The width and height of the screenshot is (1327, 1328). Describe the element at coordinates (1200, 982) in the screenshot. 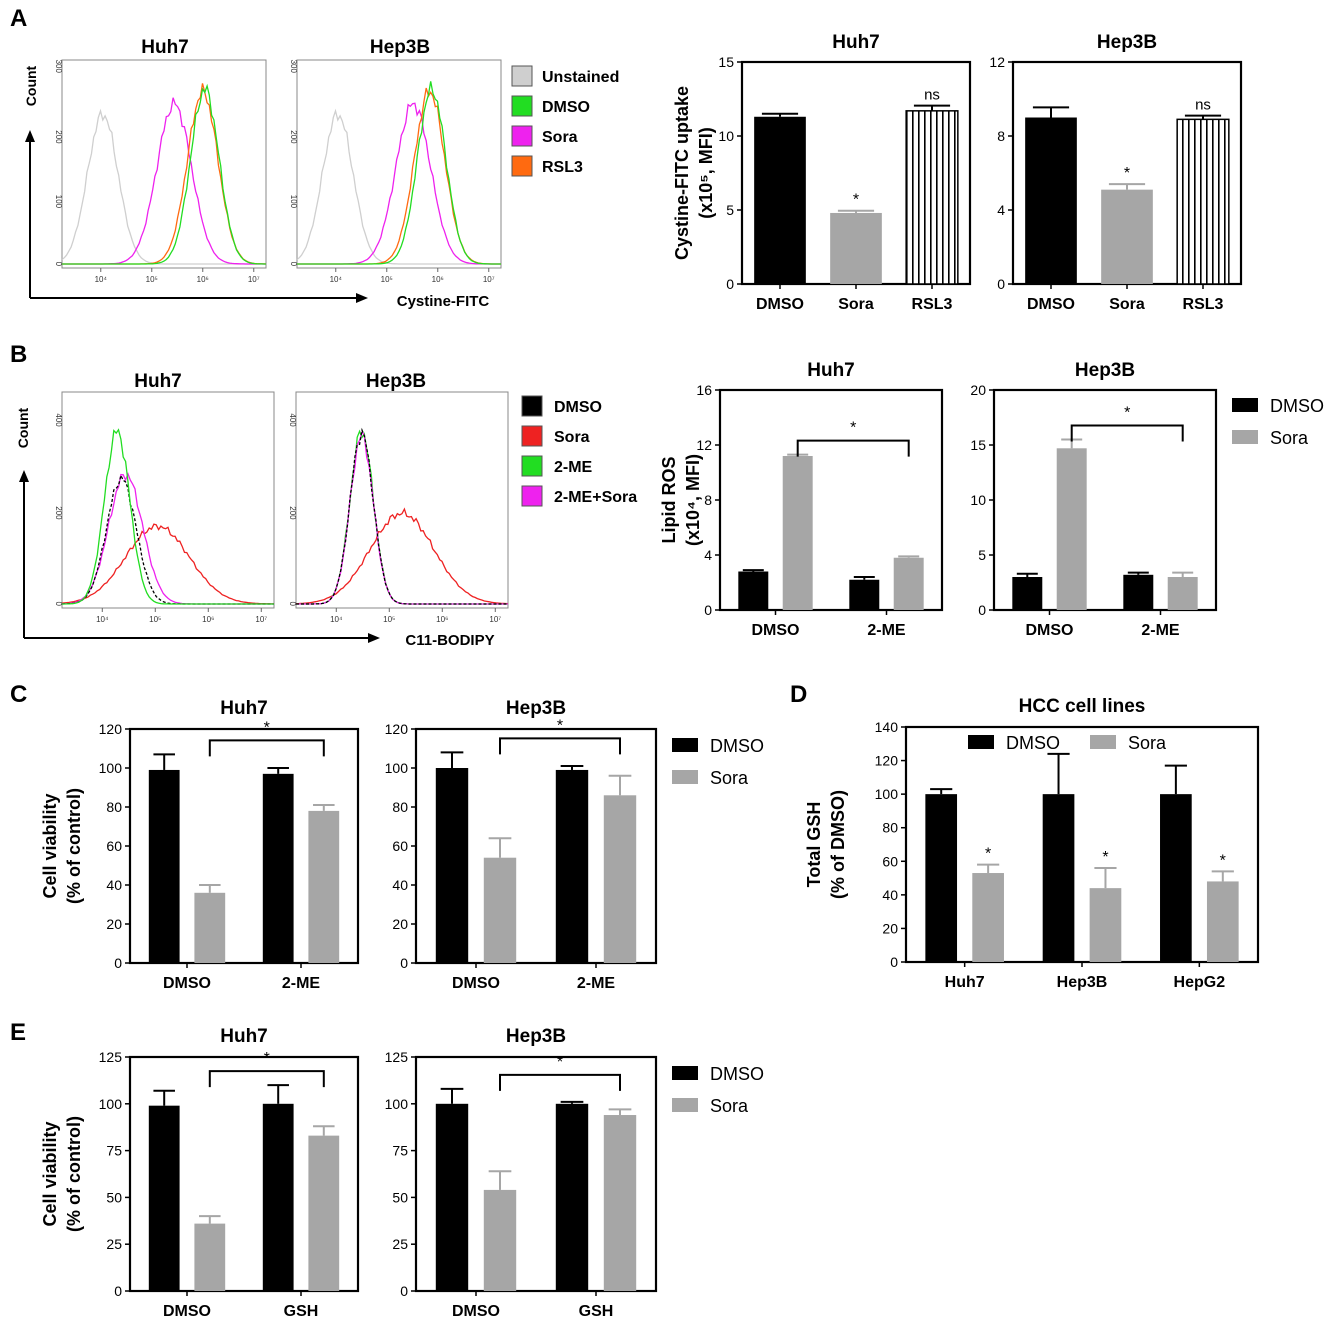

I see `x-tick-label: HepG2` at that location.